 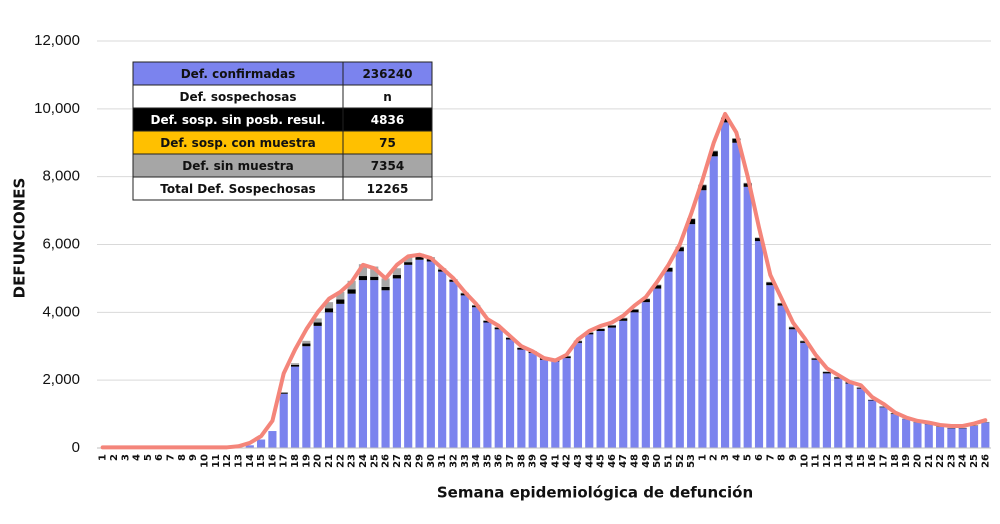 What do you see at coordinates (76, 447) in the screenshot?
I see `y-tick-label: 0` at bounding box center [76, 447].